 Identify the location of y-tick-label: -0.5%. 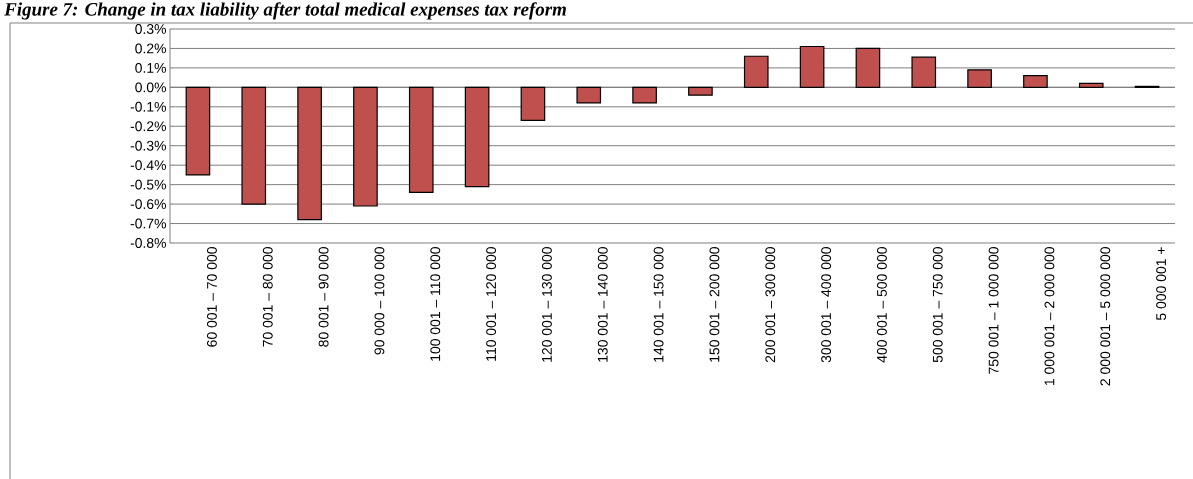
(148, 184).